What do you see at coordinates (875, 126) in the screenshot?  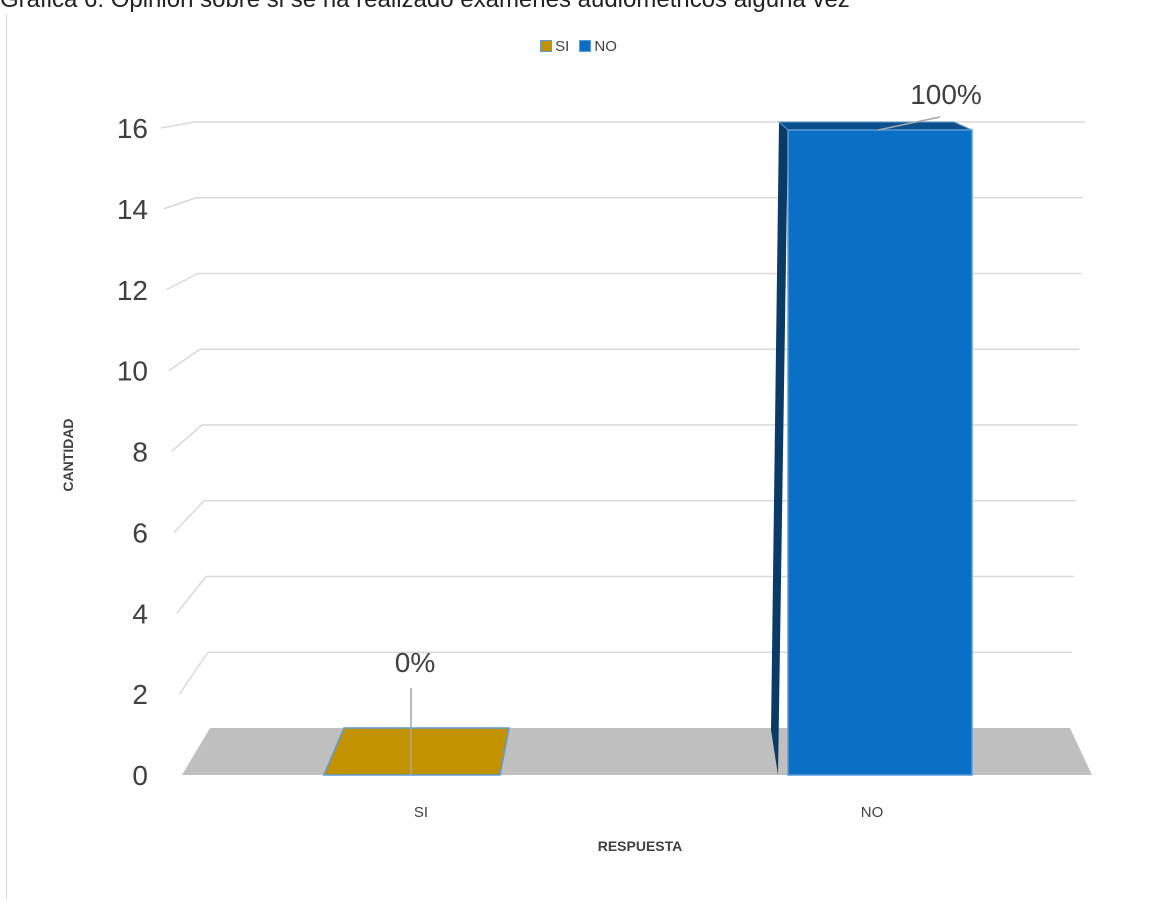 I see `bar-top-no` at bounding box center [875, 126].